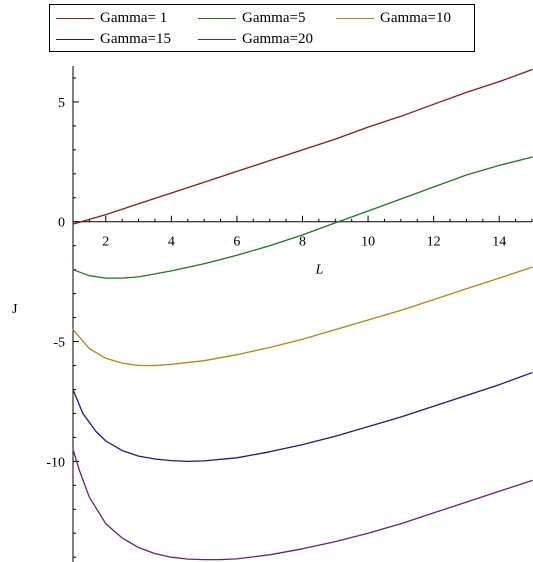 This screenshot has height=562, width=533. Describe the element at coordinates (319, 270) in the screenshot. I see `x-axis-label: L` at that location.